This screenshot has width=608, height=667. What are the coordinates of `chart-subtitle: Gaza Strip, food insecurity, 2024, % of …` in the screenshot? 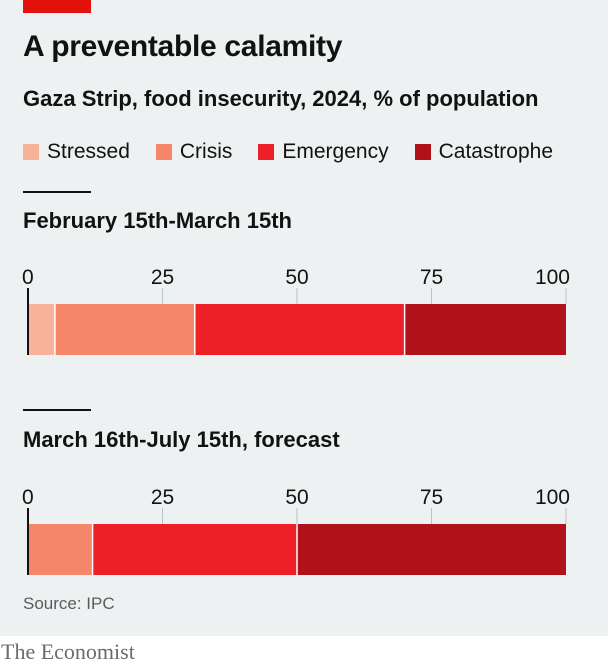 It's located at (281, 98).